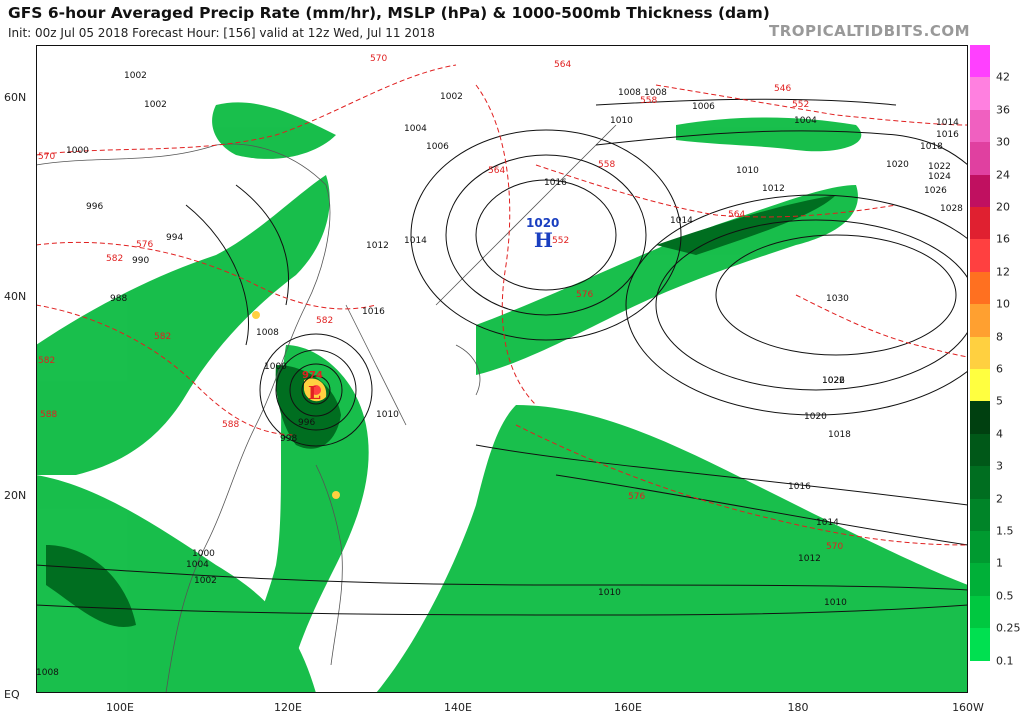 The width and height of the screenshot is (1024, 717). What do you see at coordinates (815, 417) in the screenshot?
I see `isobar-label: 1020` at bounding box center [815, 417].